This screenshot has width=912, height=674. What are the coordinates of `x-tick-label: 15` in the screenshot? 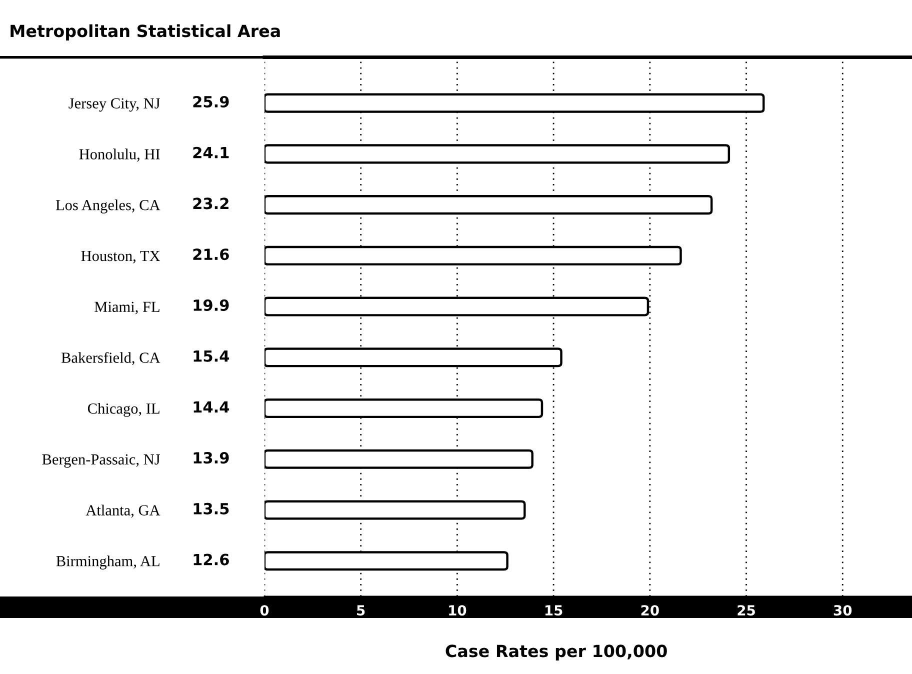 It's located at (553, 610).